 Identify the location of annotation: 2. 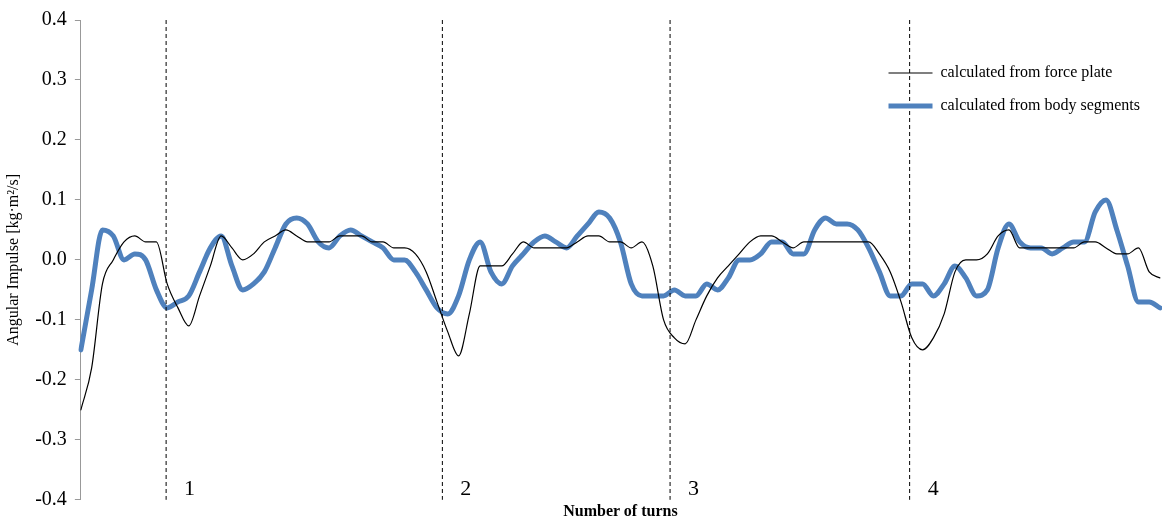
(466, 487).